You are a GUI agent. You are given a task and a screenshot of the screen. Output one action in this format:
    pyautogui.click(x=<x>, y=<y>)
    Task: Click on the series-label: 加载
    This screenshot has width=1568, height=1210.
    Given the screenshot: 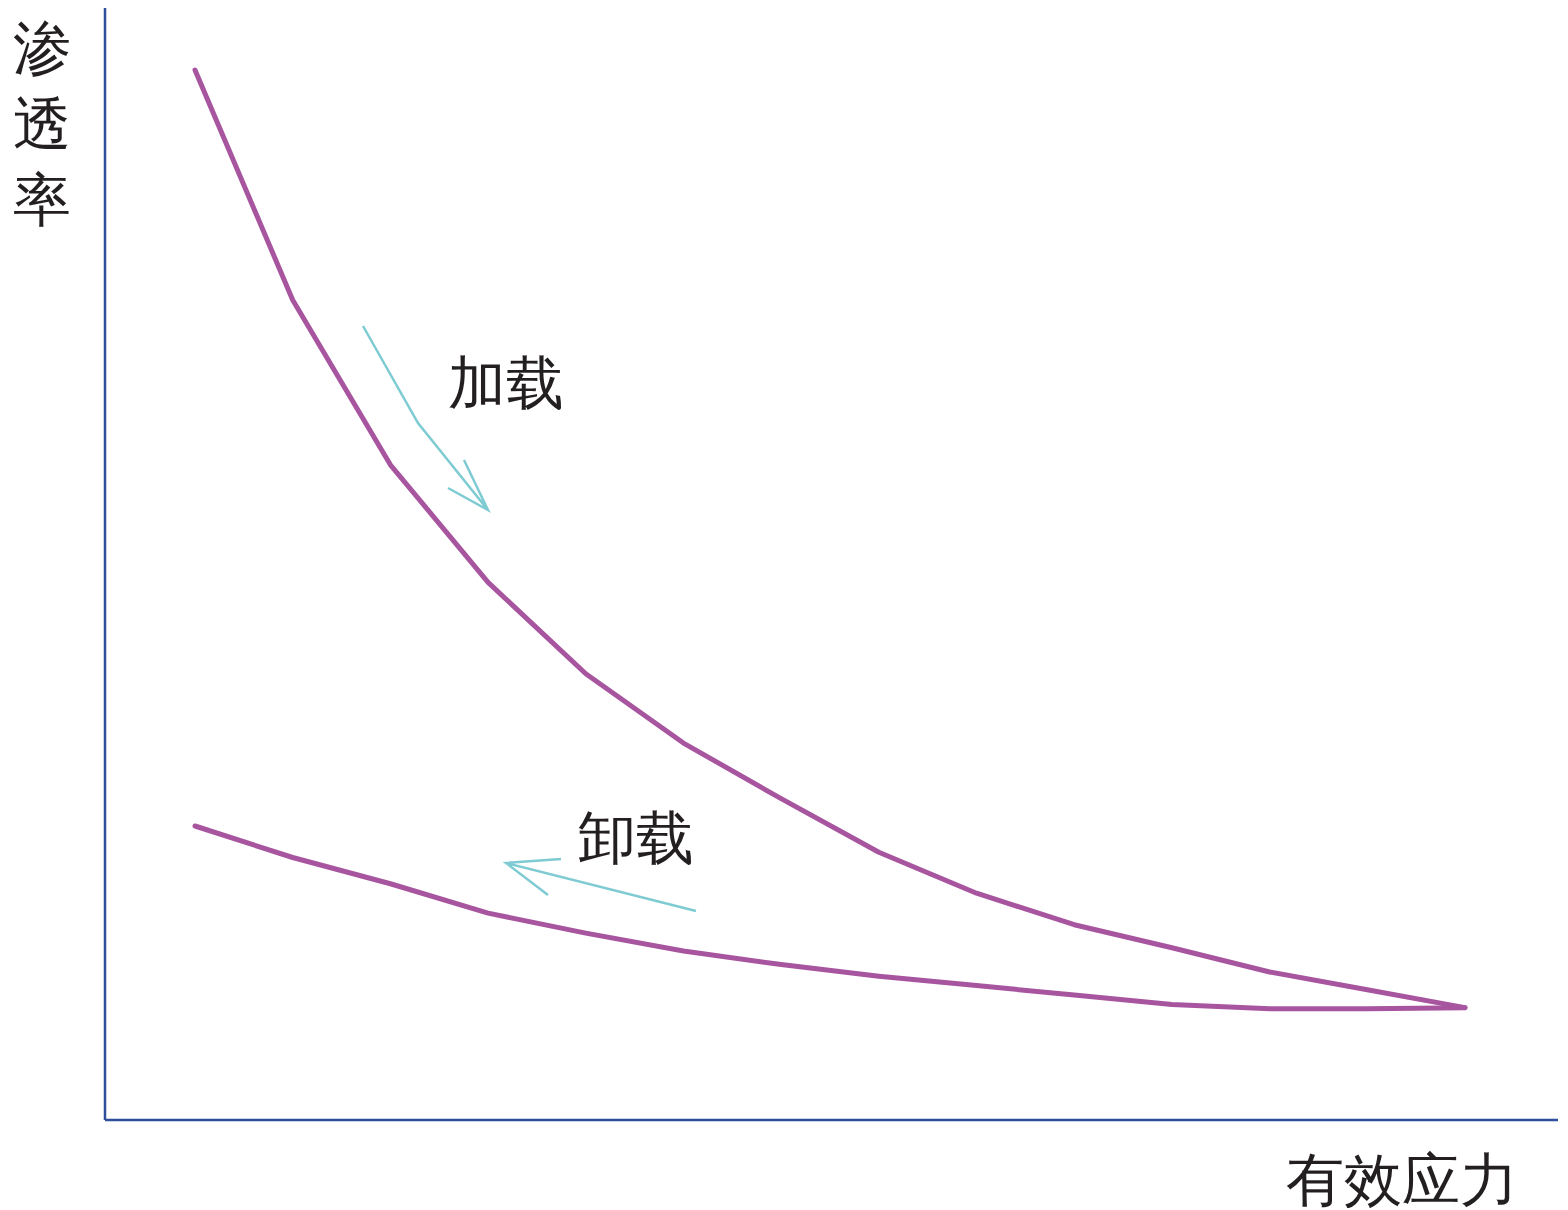 What is the action you would take?
    pyautogui.click(x=506, y=383)
    